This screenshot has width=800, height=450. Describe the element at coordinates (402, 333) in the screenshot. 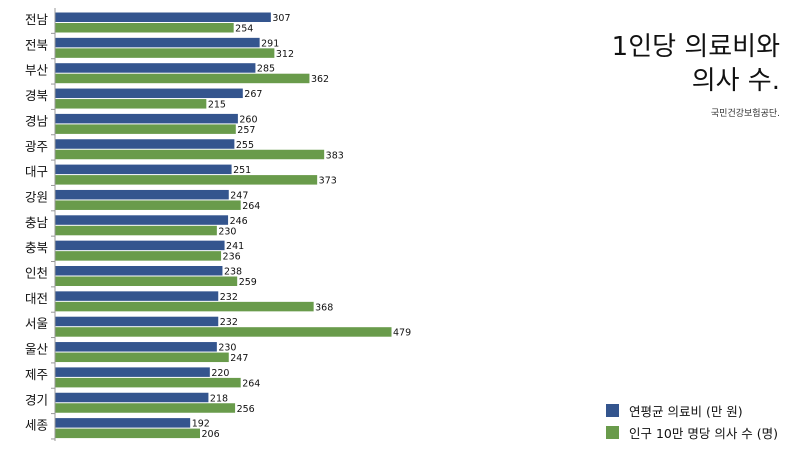

I see `value-label-doctors: 479` at that location.